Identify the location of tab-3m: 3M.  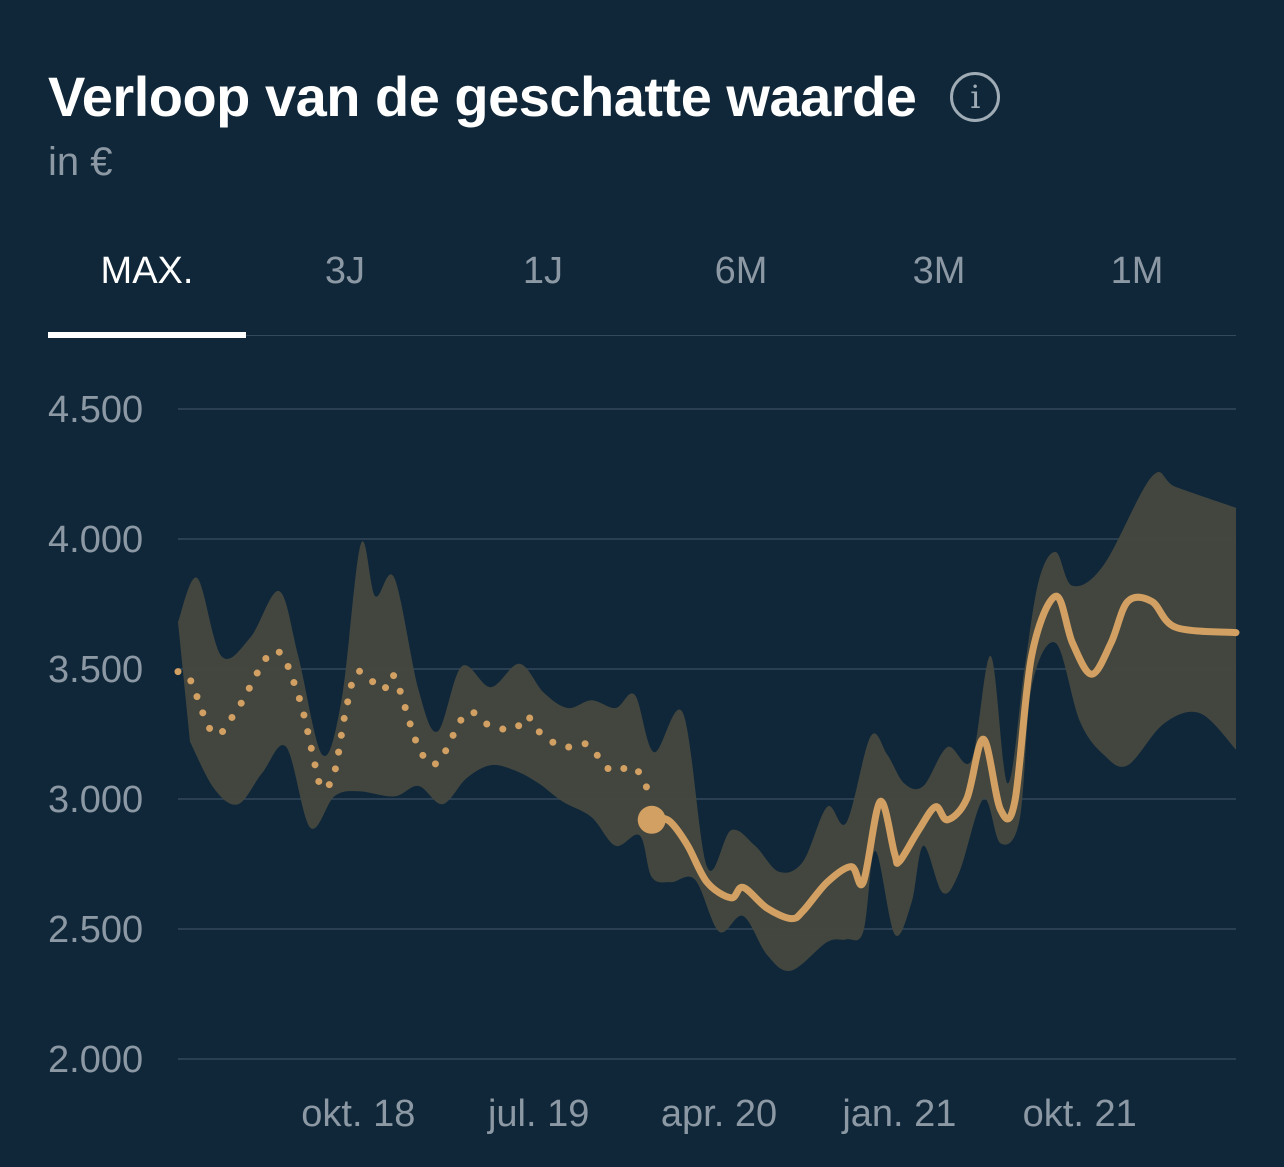
(939, 271).